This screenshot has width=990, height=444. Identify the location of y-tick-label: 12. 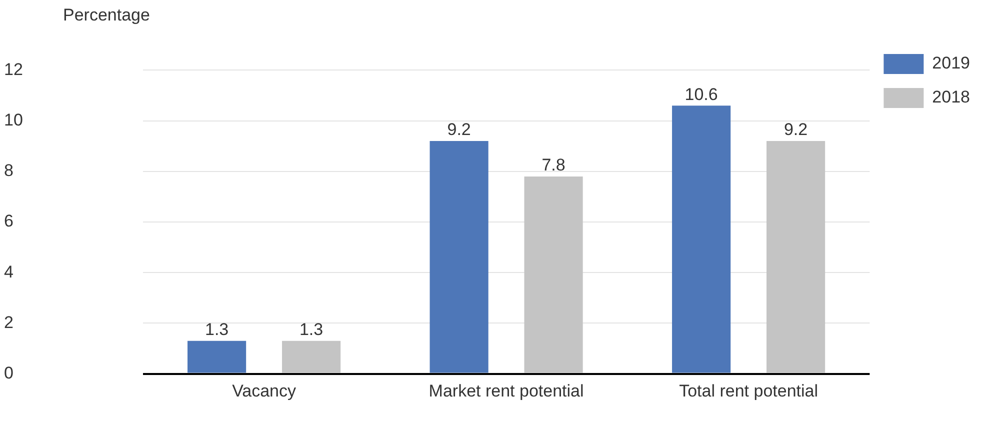
(13, 69).